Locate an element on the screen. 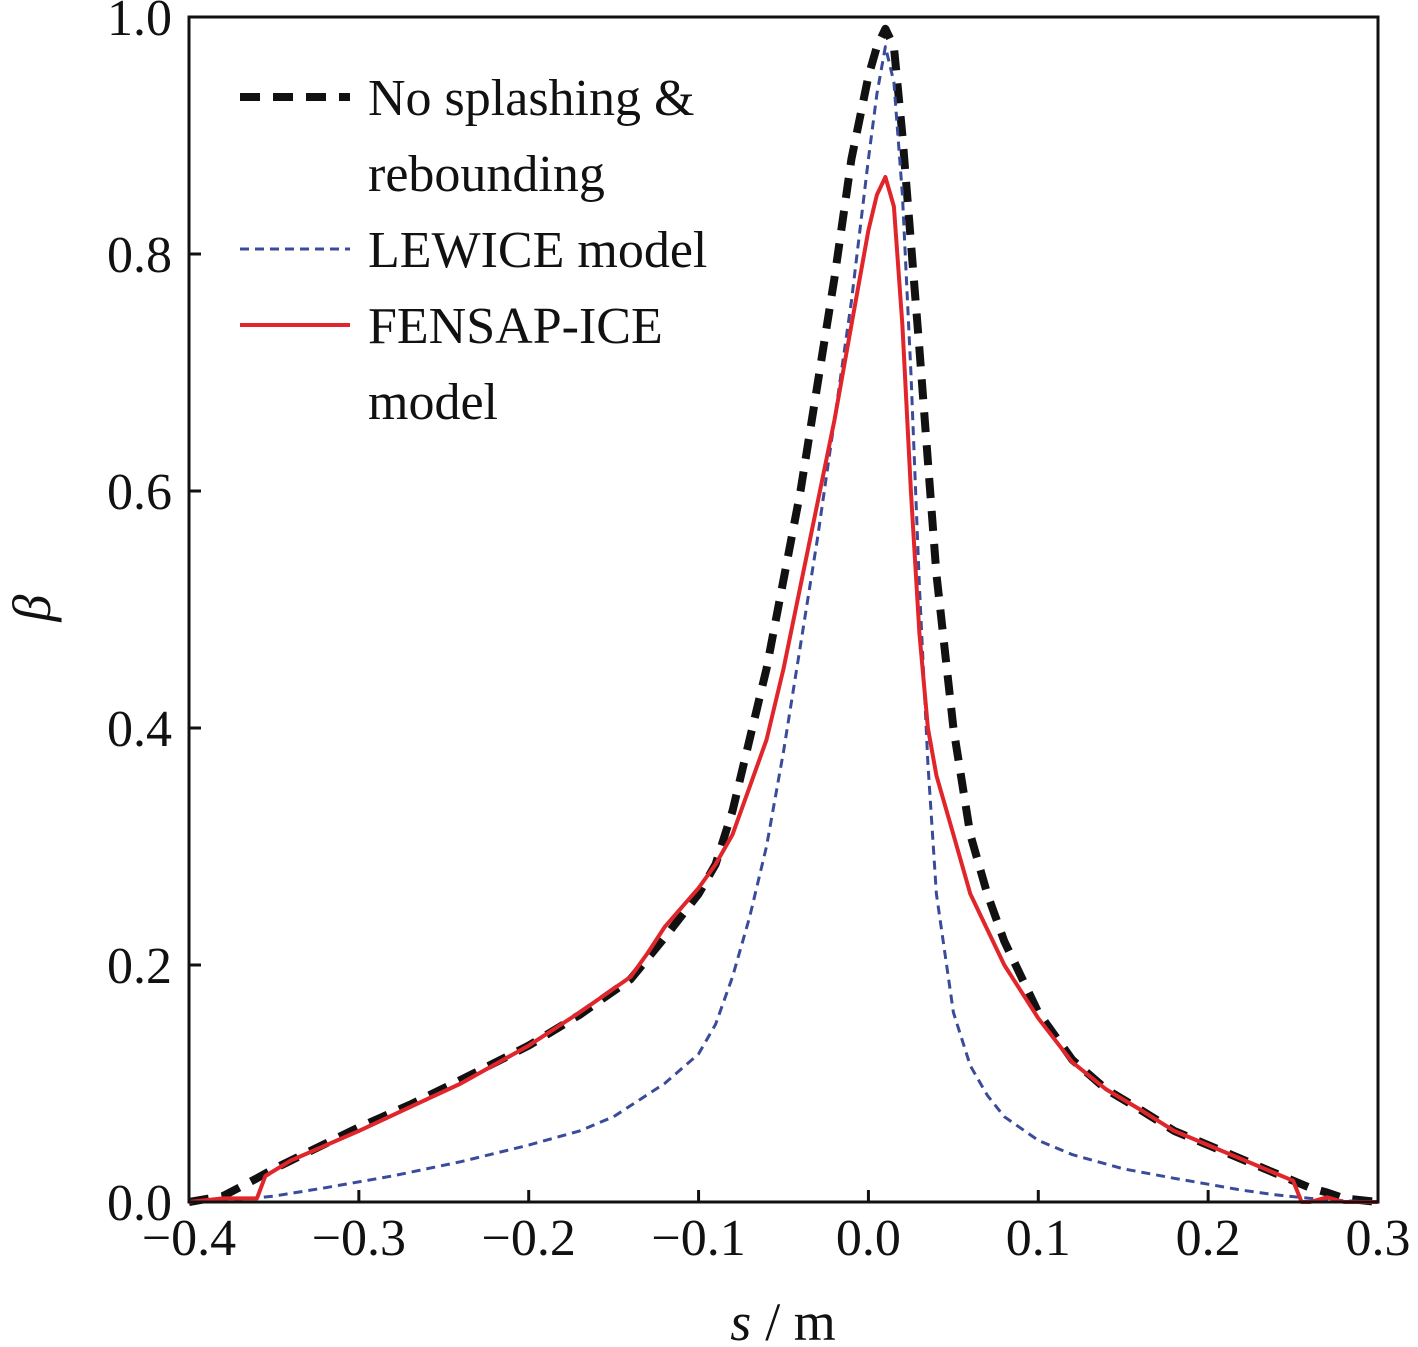 The height and width of the screenshot is (1347, 1418). x-tick-label: −0.2 is located at coordinates (529, 1238).